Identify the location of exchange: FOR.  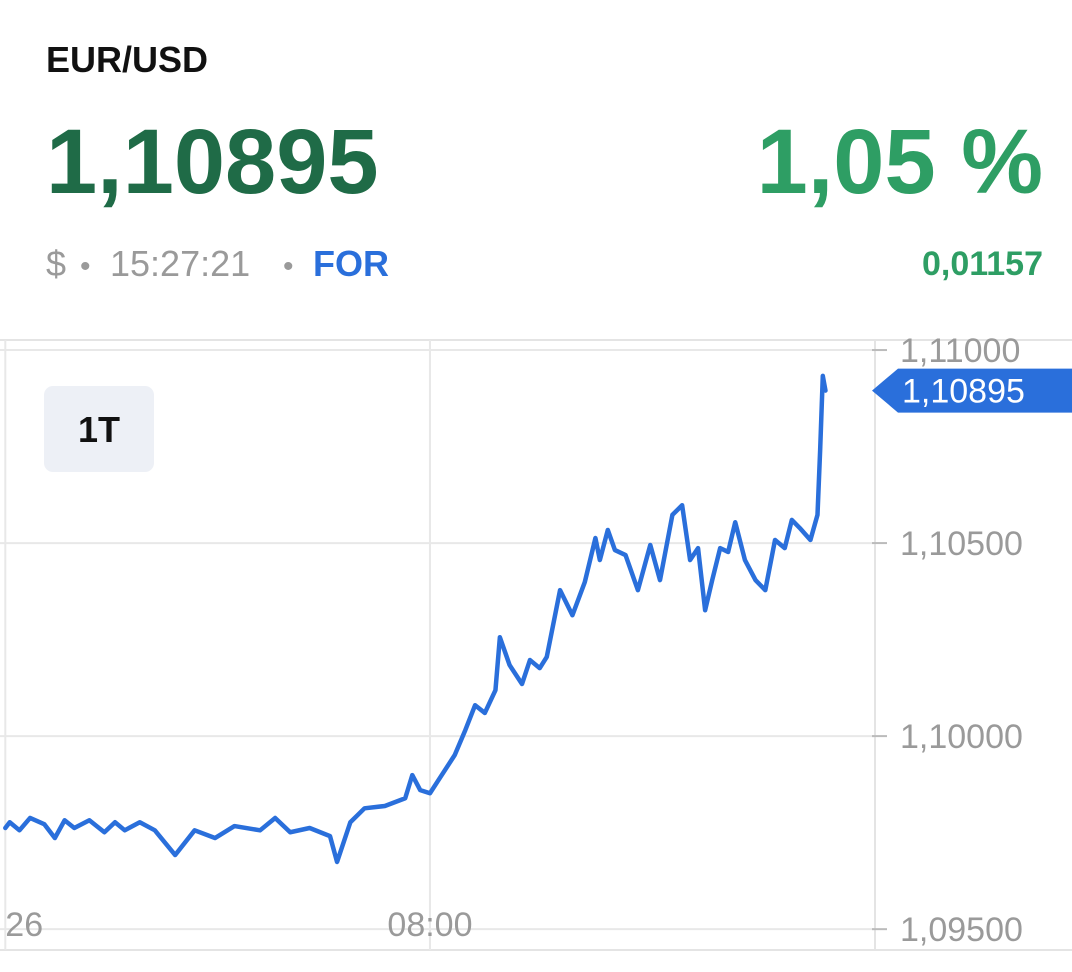
(351, 263).